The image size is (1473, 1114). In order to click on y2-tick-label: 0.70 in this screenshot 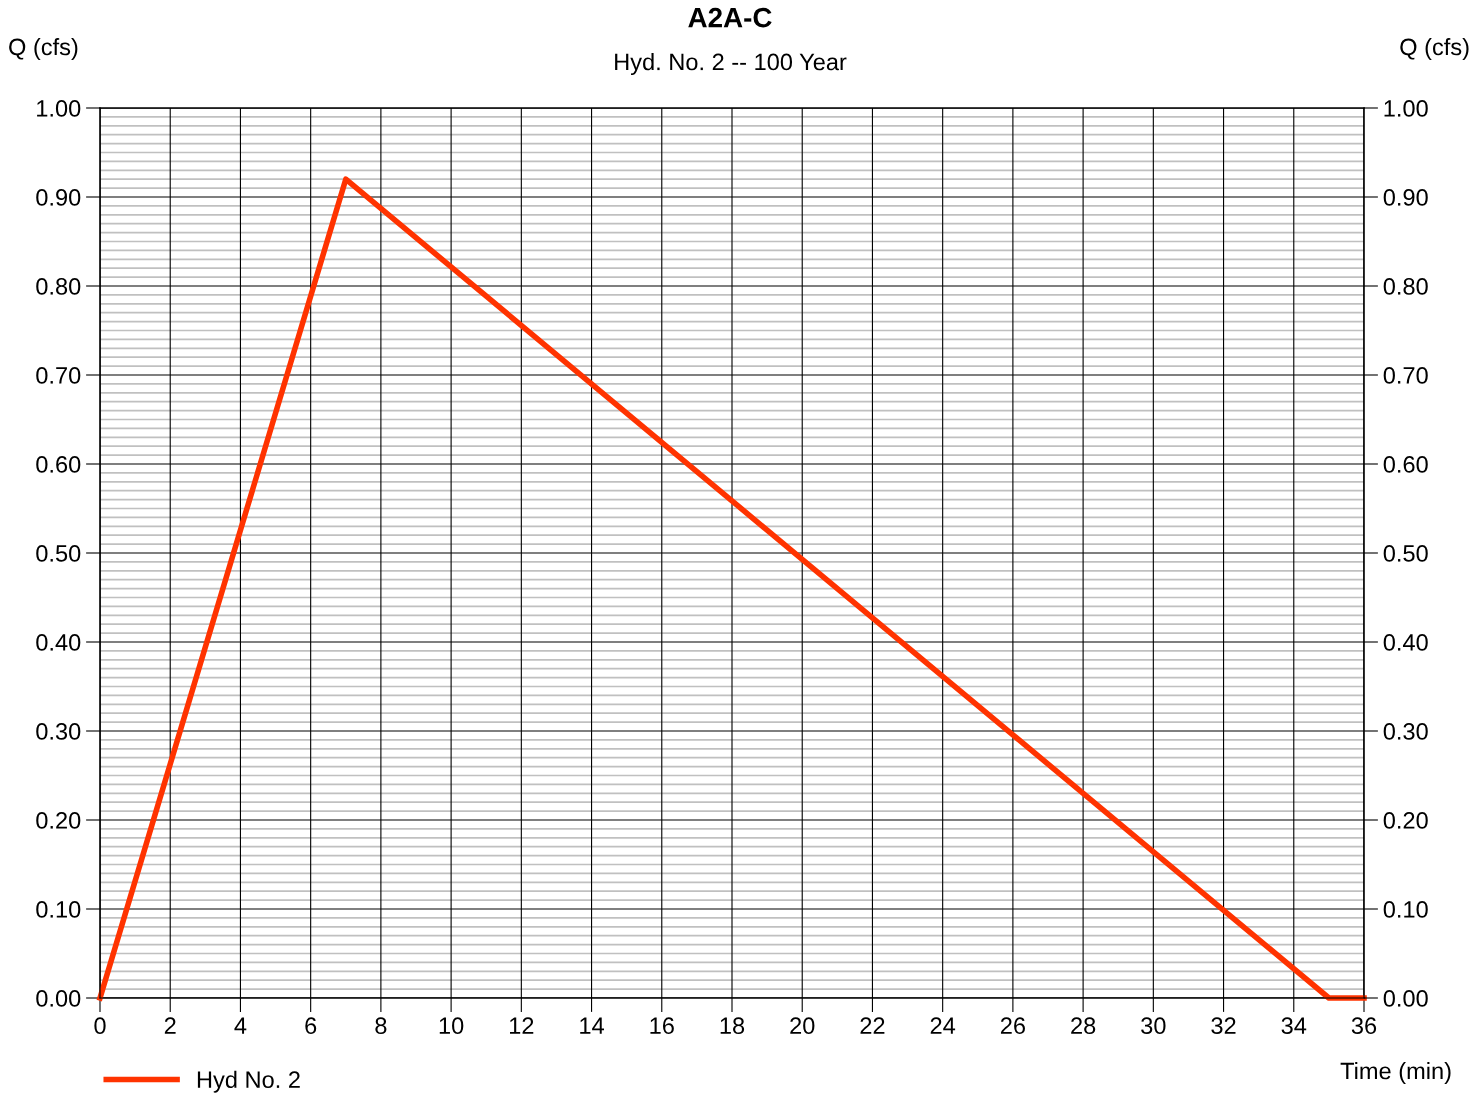, I will do `click(1405, 375)`.